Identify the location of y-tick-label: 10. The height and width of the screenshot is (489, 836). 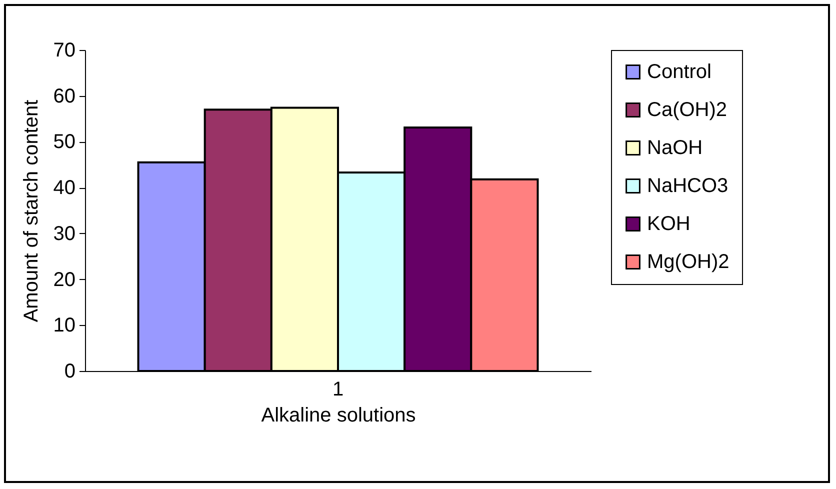
(64, 325).